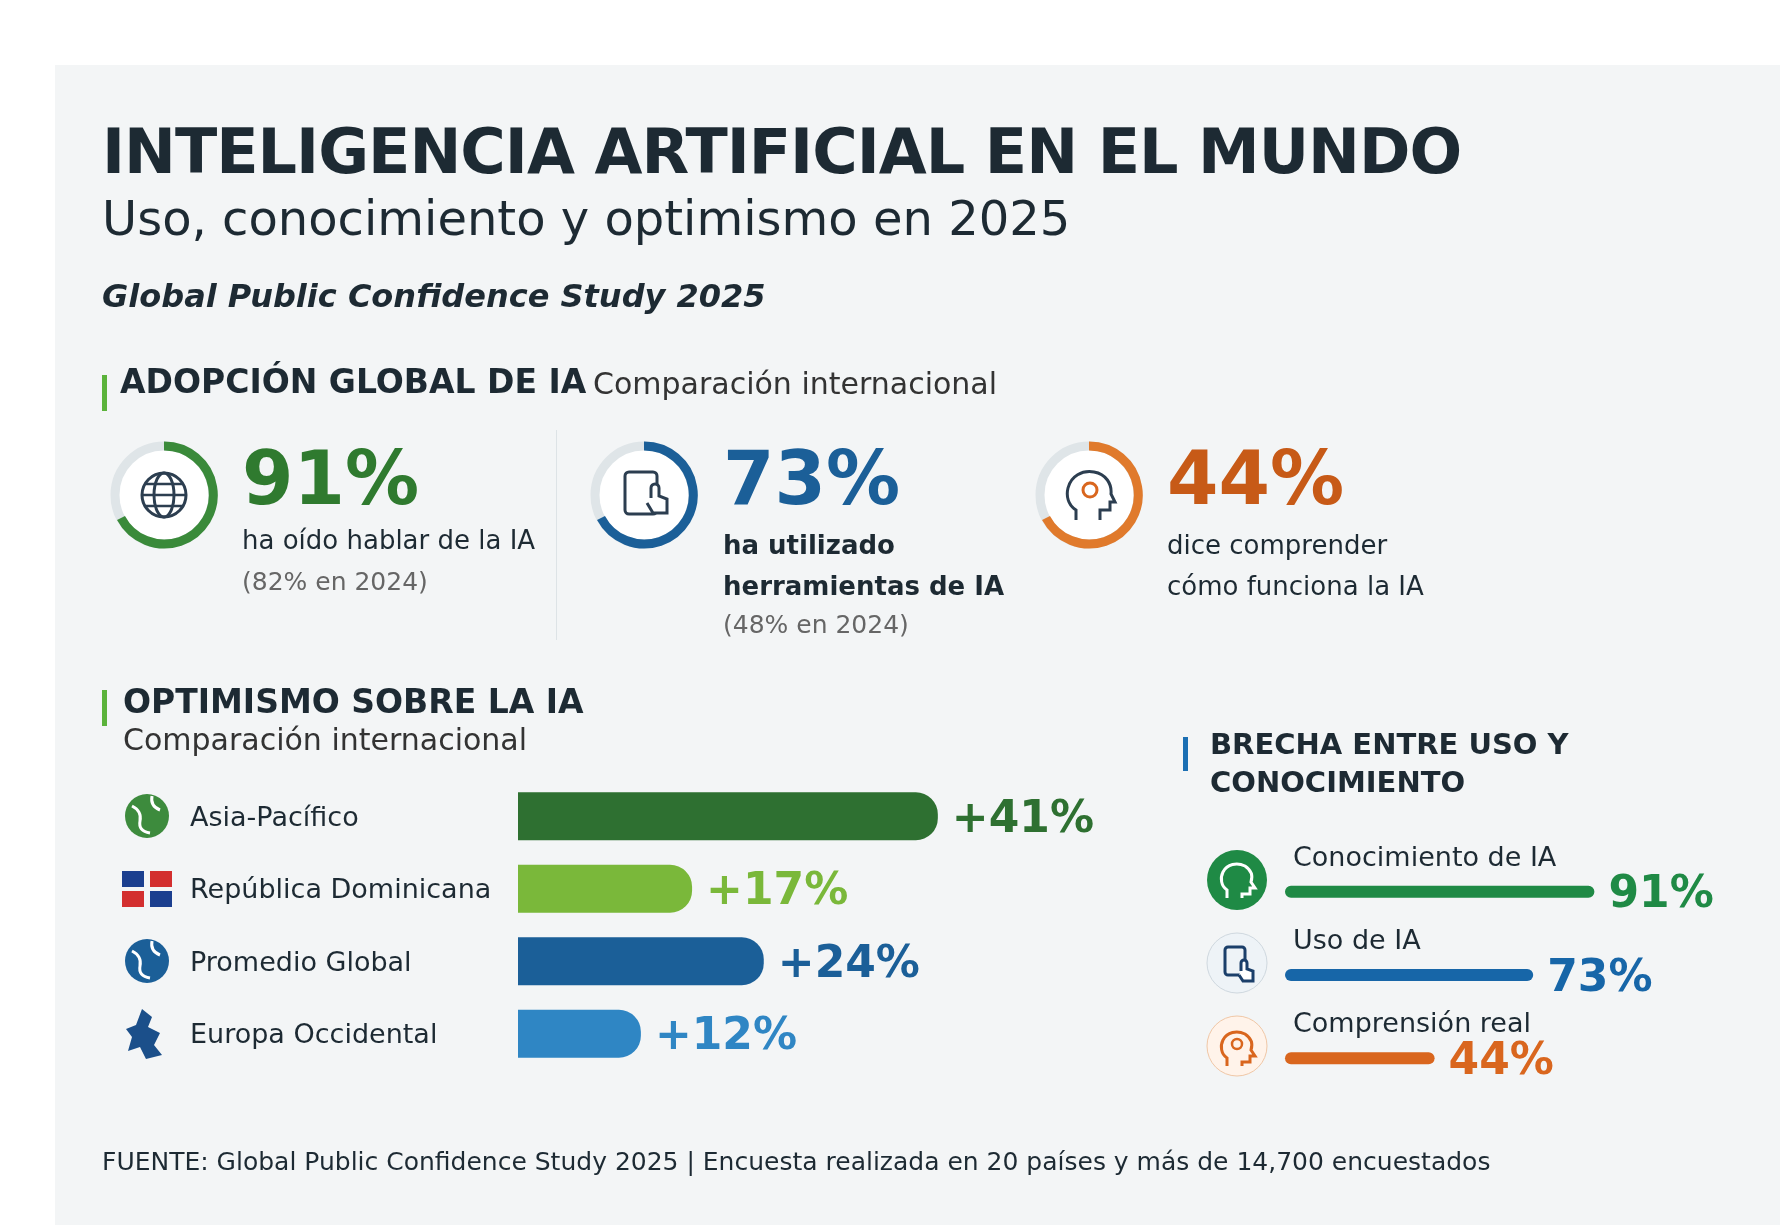 This screenshot has height=1225, width=1780. Describe the element at coordinates (1425, 856) in the screenshot. I see `y-tick-label: Conocimiento de IA` at that location.